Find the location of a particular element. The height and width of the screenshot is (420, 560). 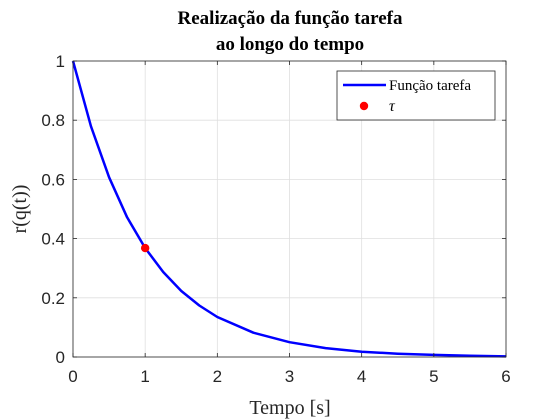

x-tick-label: 1 is located at coordinates (144, 376).